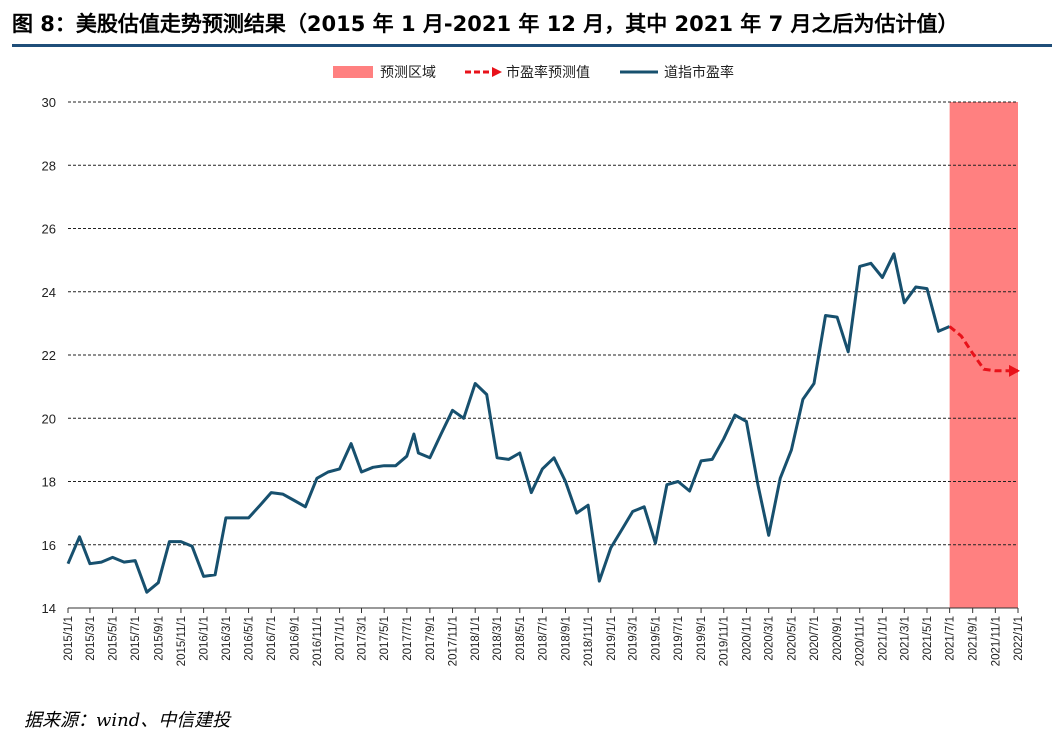  What do you see at coordinates (408, 638) in the screenshot?
I see `x-tick-label: 2017/7/1` at bounding box center [408, 638].